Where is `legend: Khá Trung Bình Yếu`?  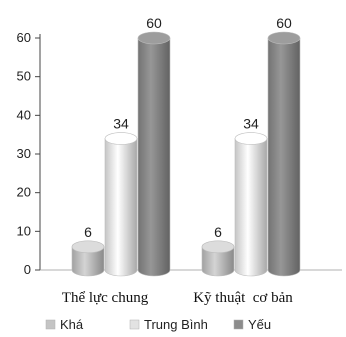 legend: Khá Trung Bình Yếu is located at coordinates (158, 324).